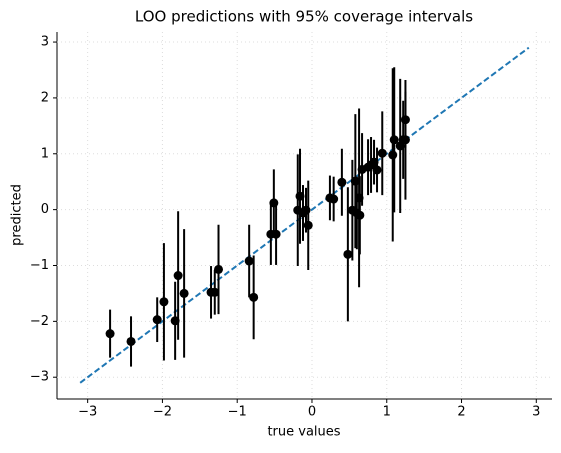 This screenshot has height=453, width=561. What do you see at coordinates (45, 42) in the screenshot?
I see `y-tick-label: 3` at bounding box center [45, 42].